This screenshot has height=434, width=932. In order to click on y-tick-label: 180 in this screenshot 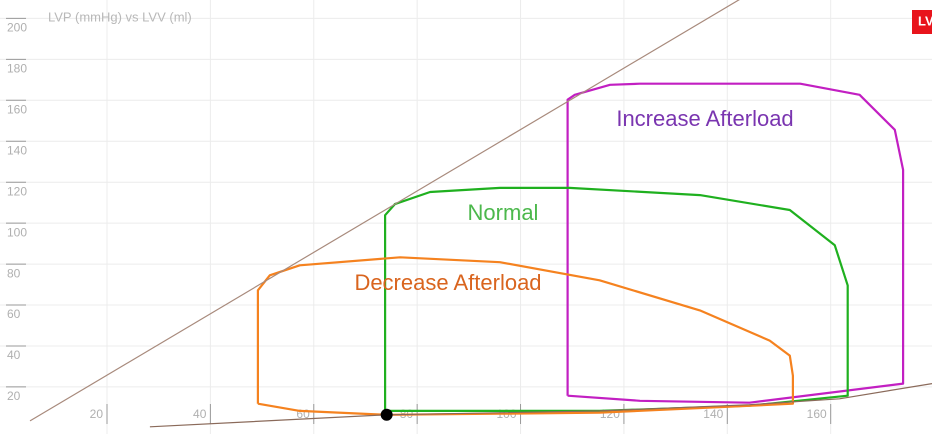, I will do `click(17, 69)`.